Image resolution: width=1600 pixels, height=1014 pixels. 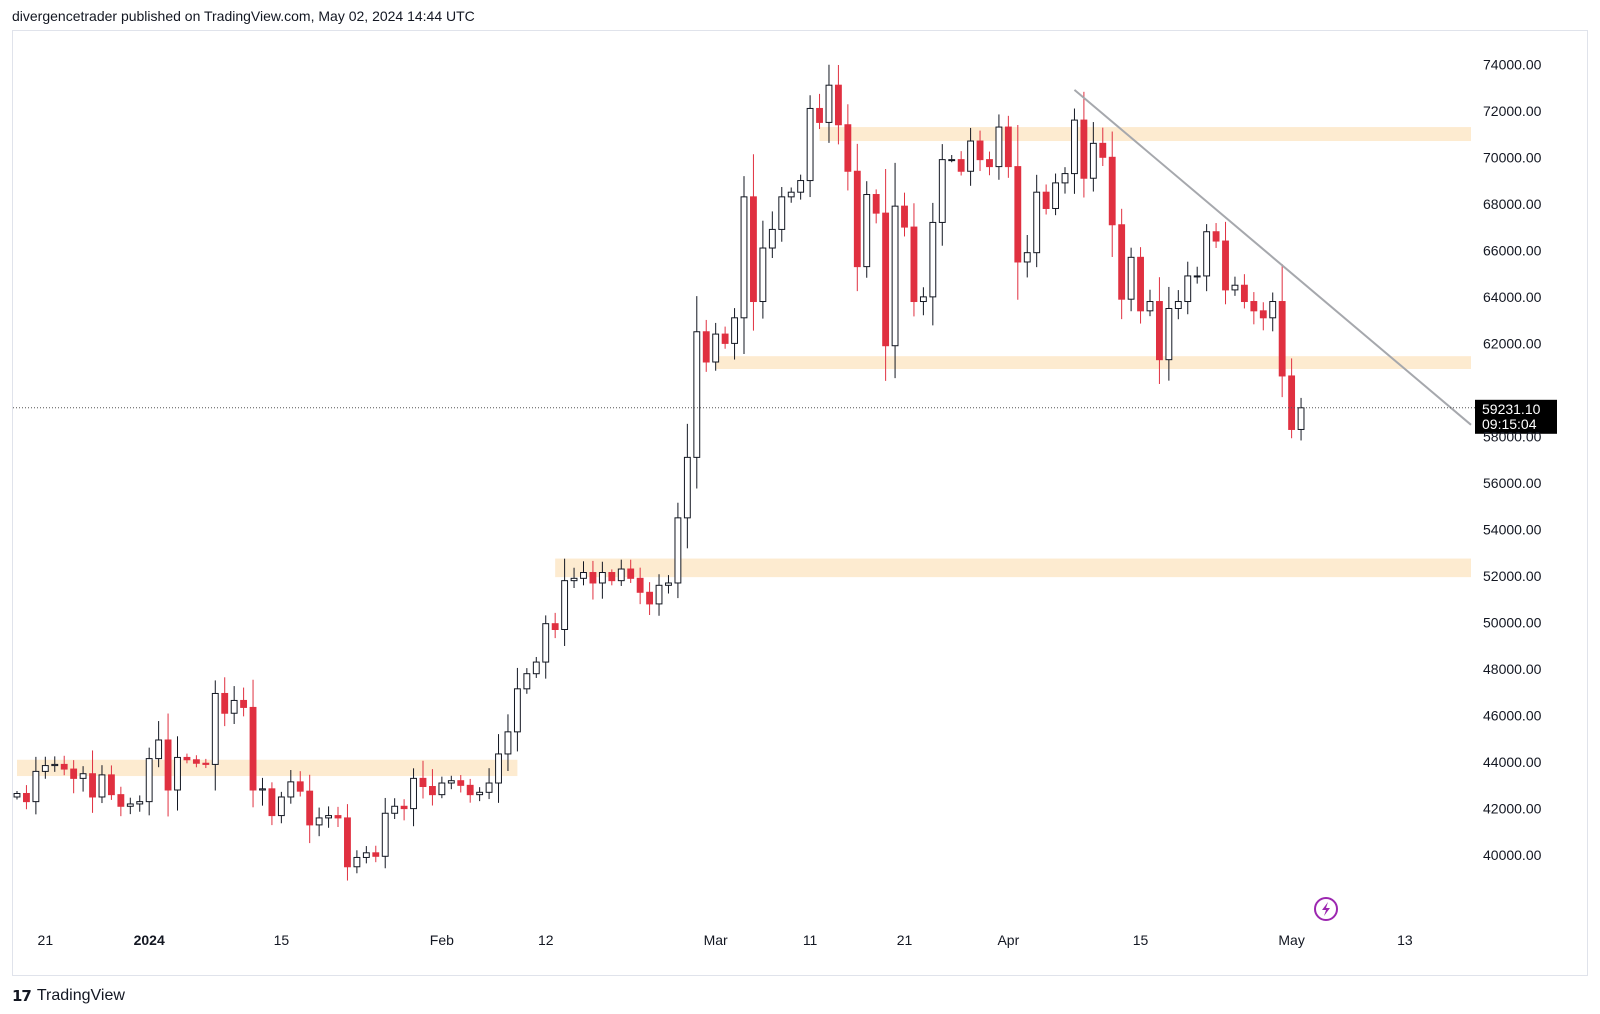 What do you see at coordinates (546, 940) in the screenshot?
I see `x-tick-label: 12` at bounding box center [546, 940].